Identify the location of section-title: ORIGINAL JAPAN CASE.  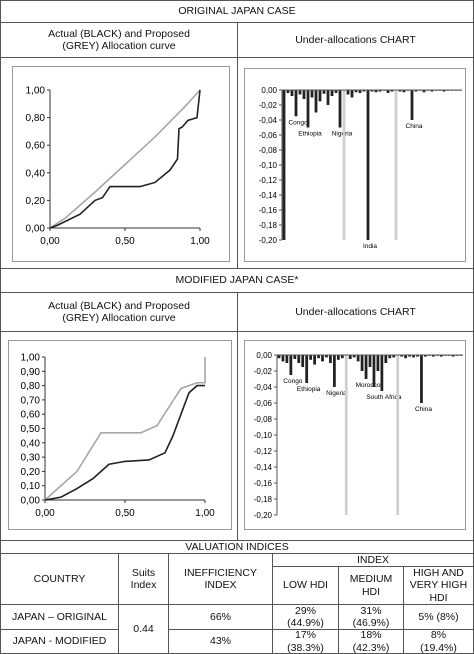
(237, 11).